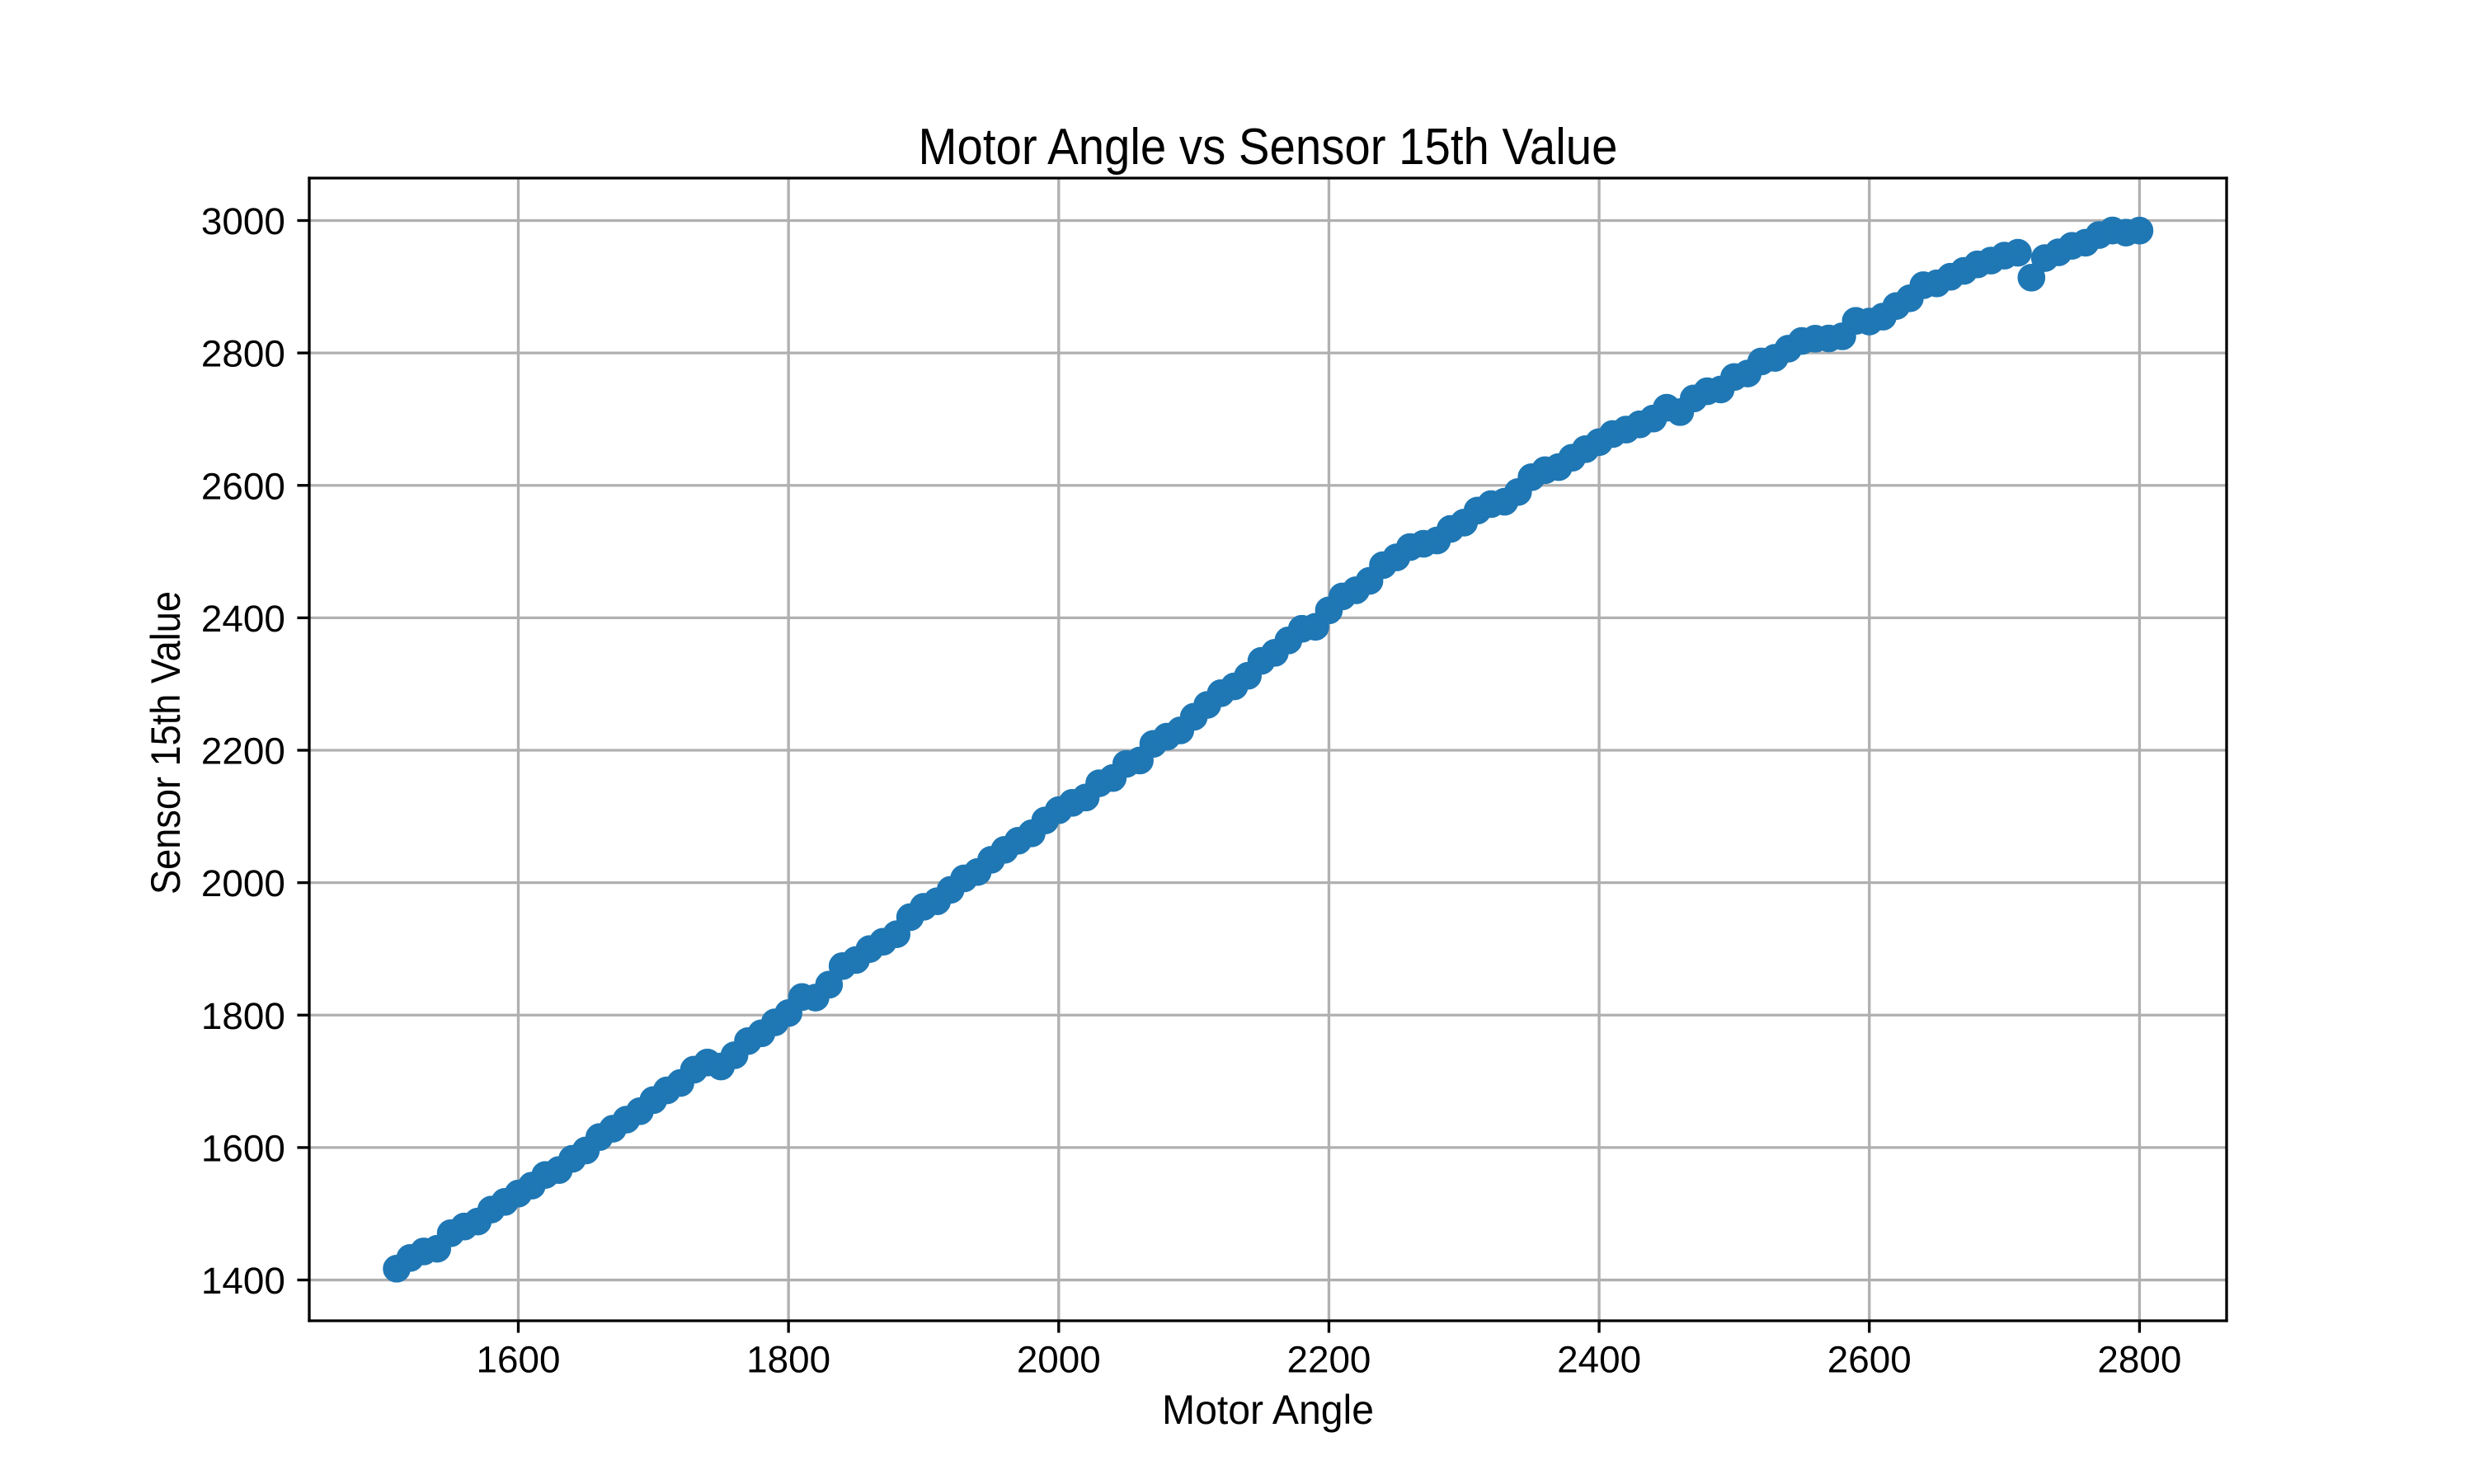 This screenshot has height=1484, width=2474. Describe the element at coordinates (166, 743) in the screenshot. I see `svg-text: Sensor 15th Value` at that location.